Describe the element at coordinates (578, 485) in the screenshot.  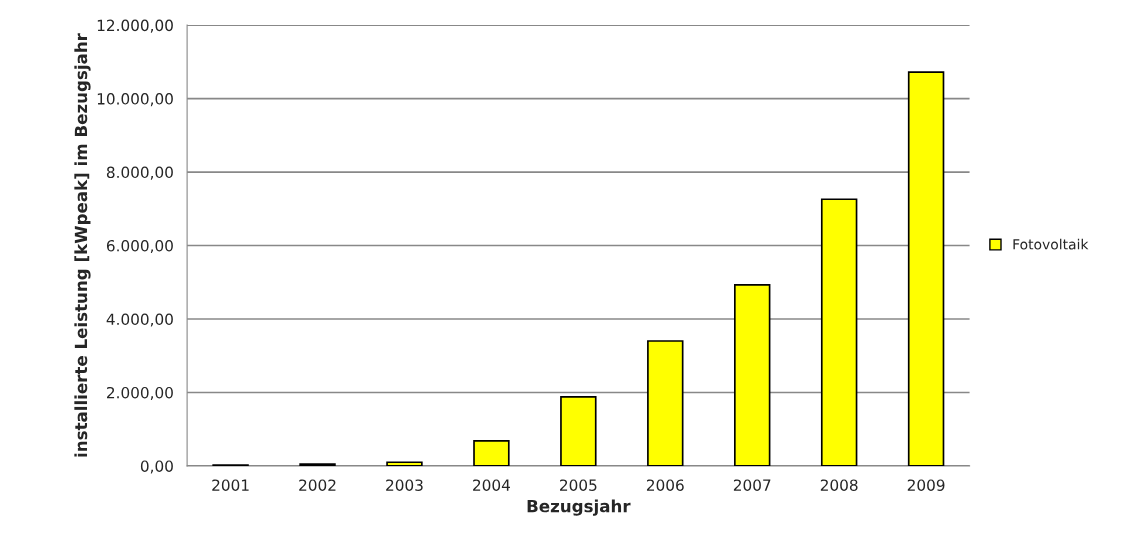
I see `x-tick-label: 2005` at that location.